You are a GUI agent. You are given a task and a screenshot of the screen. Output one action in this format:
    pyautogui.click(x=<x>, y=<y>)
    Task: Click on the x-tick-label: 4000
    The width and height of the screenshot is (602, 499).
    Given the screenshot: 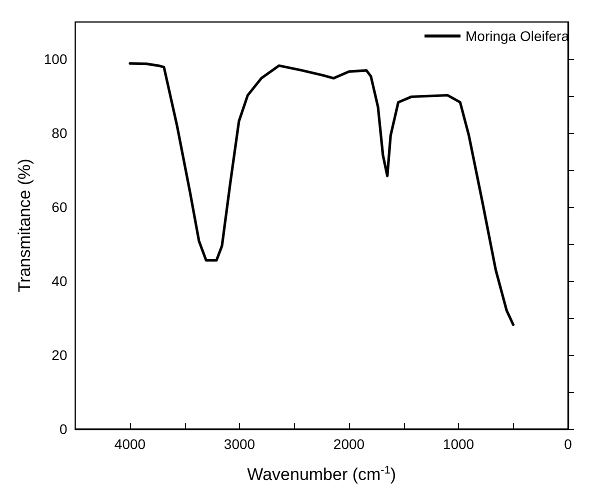 What is the action you would take?
    pyautogui.click(x=130, y=444)
    